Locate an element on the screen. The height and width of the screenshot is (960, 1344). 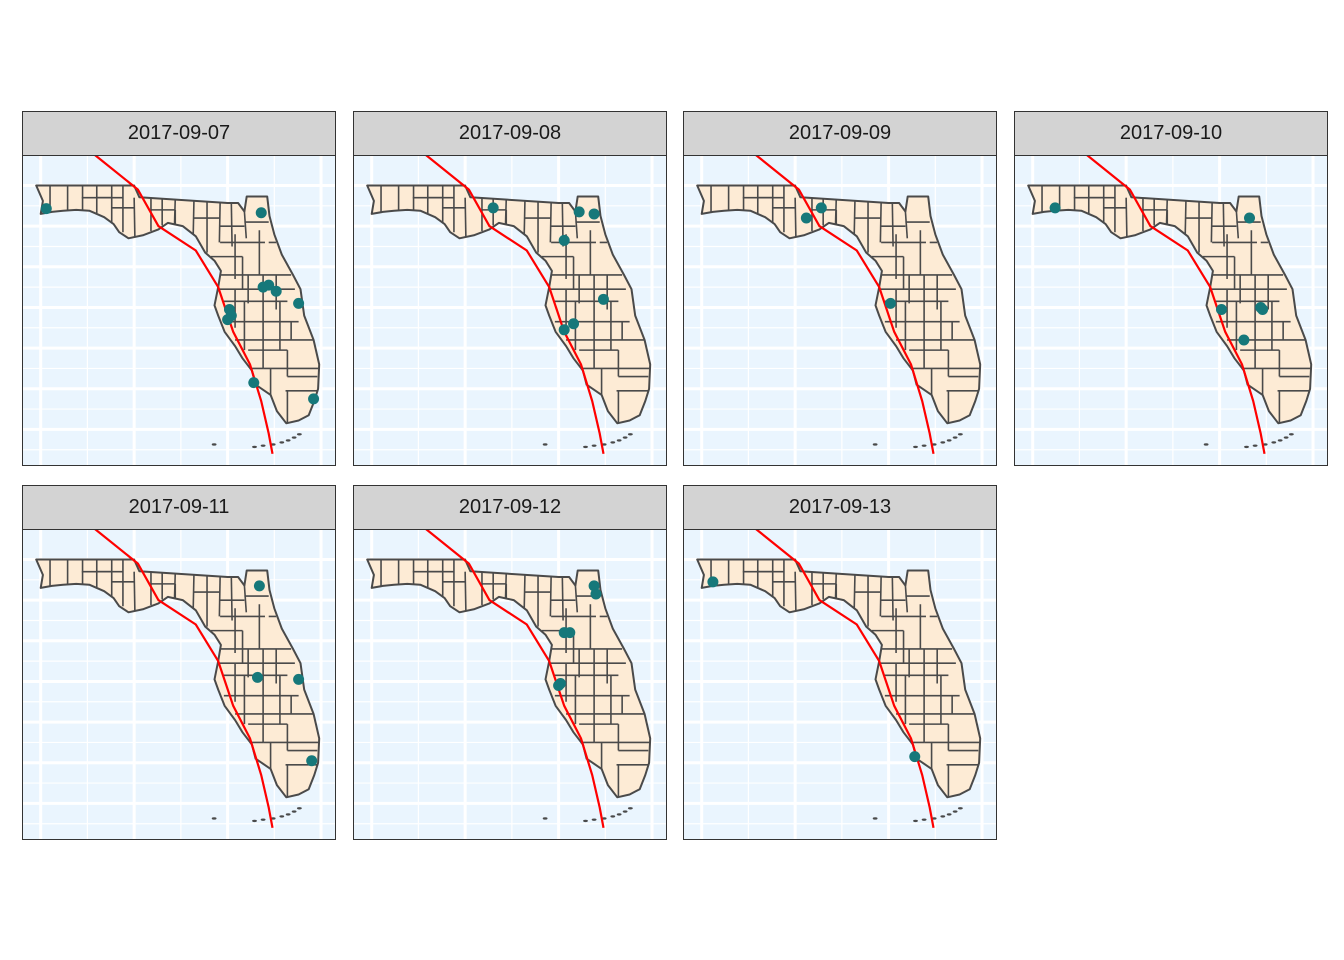
facet-2017-09-08: 2017-09-08 is located at coordinates (510, 288).